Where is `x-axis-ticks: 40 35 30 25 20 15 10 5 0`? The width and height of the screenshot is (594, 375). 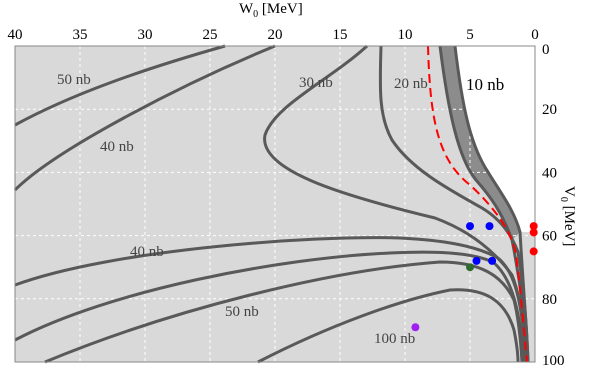 x-axis-ticks: 40 35 30 25 20 15 10 5 0 is located at coordinates (273, 35).